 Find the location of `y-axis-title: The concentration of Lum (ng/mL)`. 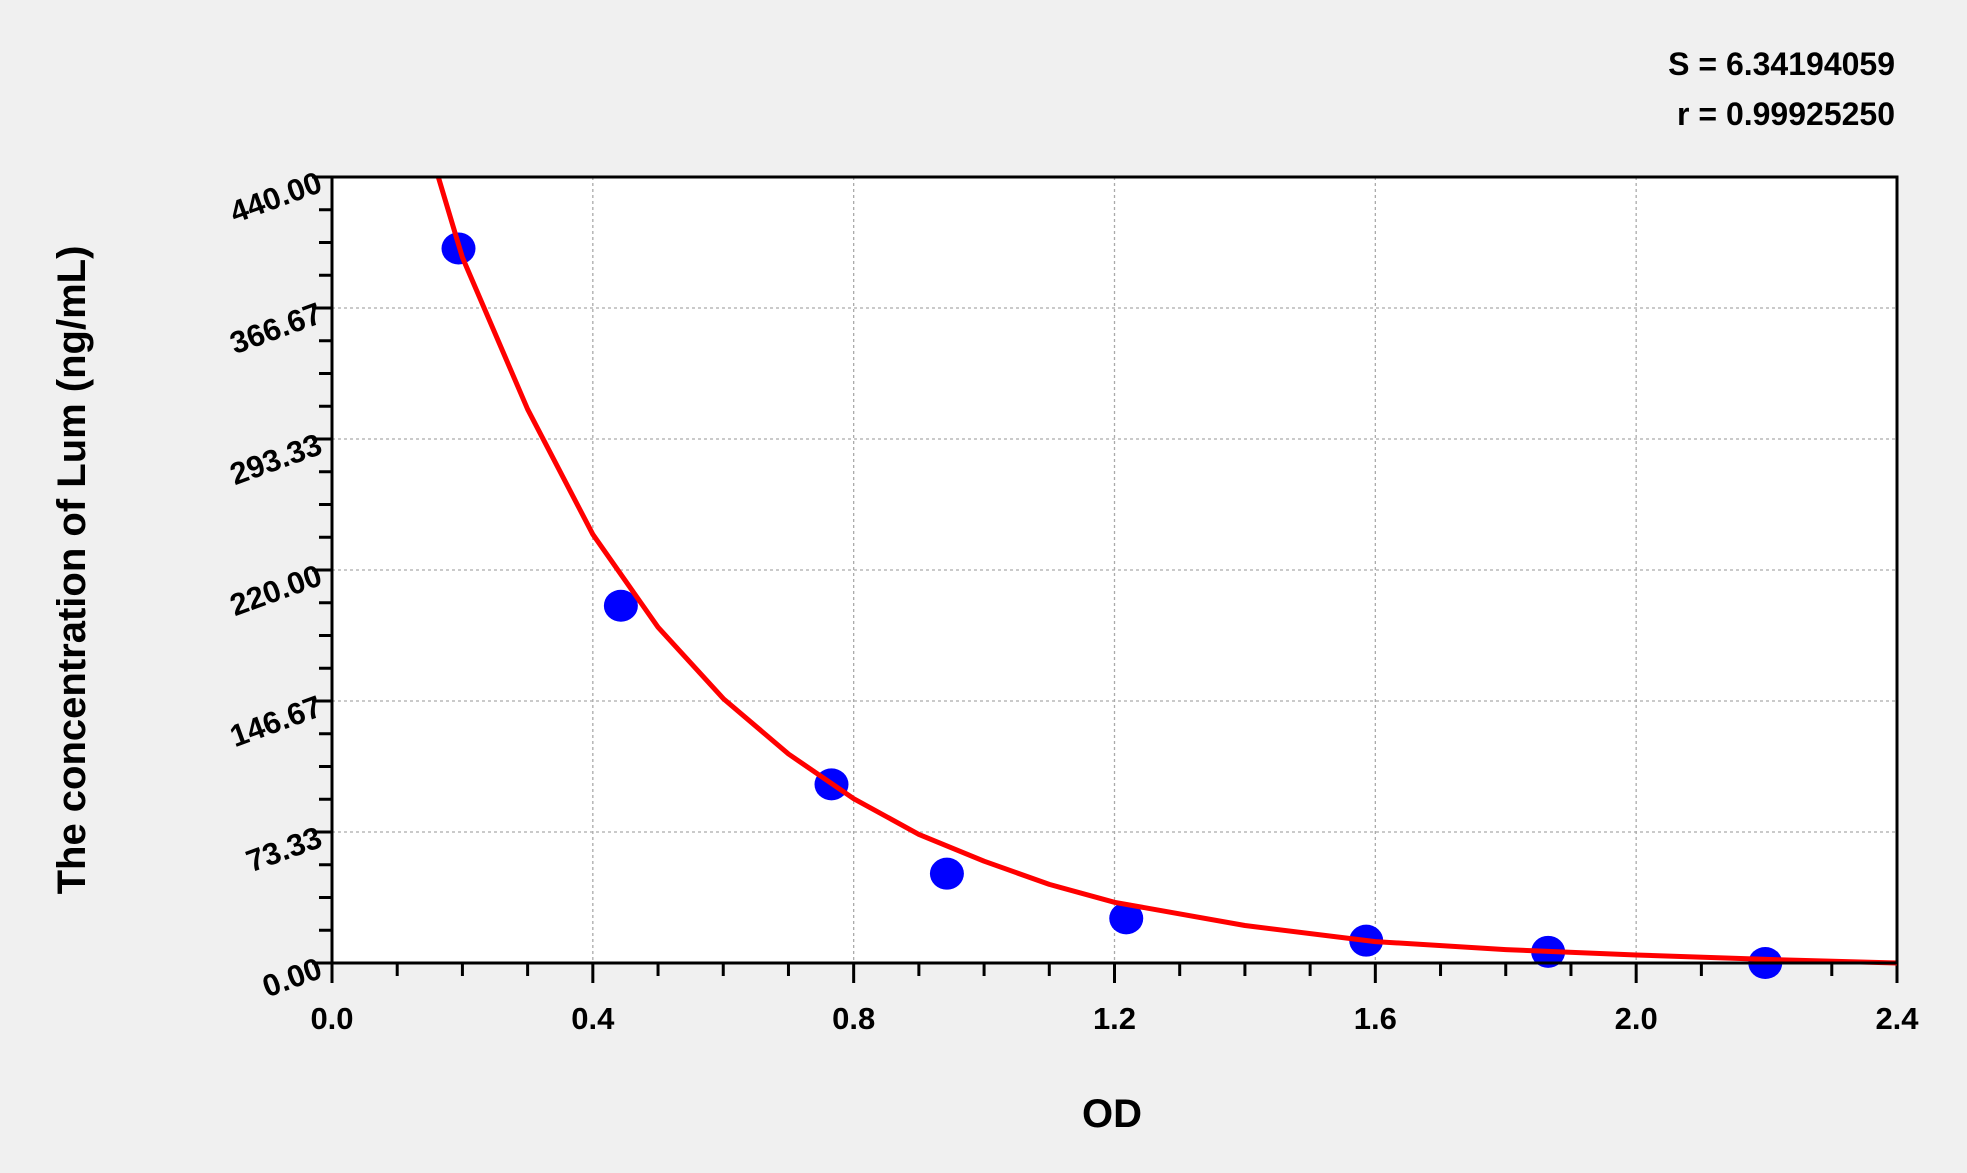

y-axis-title: The concentration of Lum (ng/mL) is located at coordinates (72, 570).